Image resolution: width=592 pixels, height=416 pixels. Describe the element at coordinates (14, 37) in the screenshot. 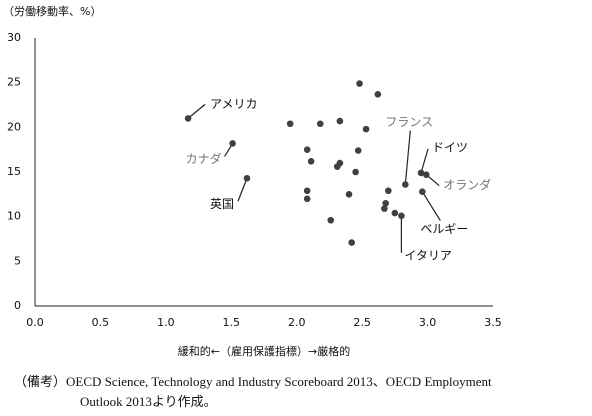

I see `y-tick-label: 30` at that location.